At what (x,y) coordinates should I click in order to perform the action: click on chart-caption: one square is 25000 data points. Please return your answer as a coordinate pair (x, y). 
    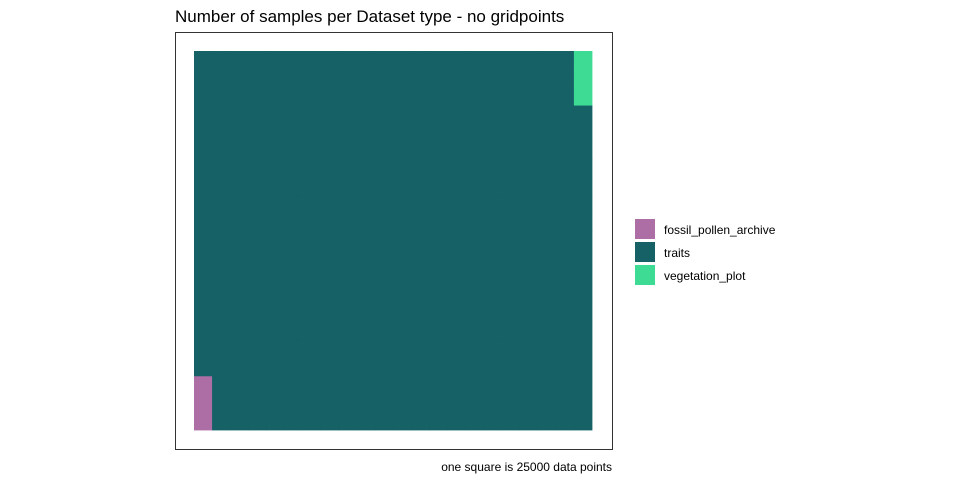
    Looking at the image, I should click on (526, 467).